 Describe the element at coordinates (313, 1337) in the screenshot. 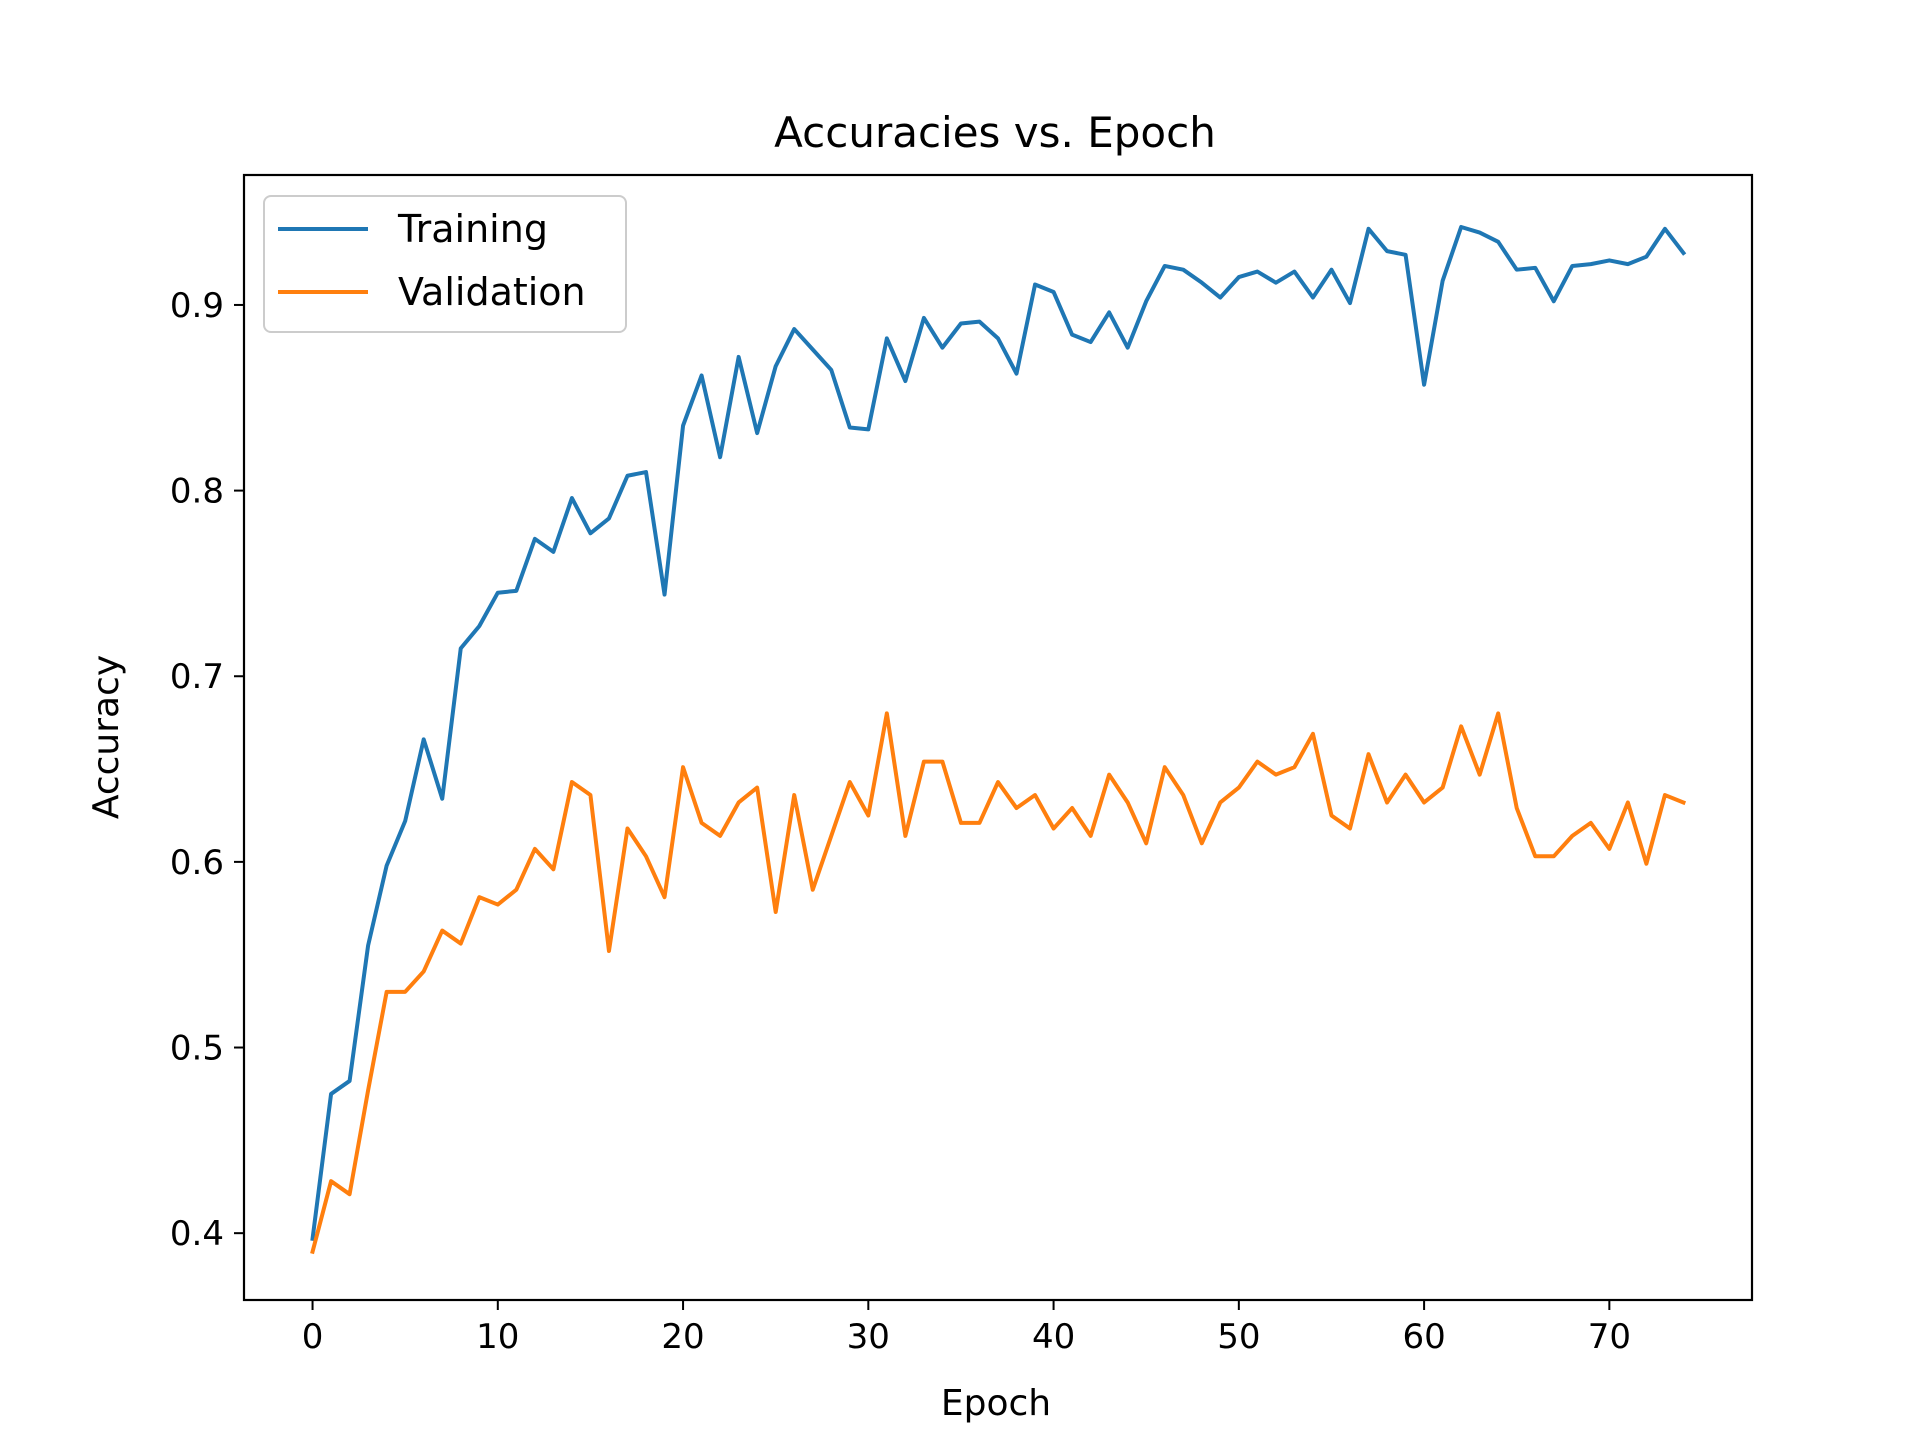

I see `x-tick-label: 0` at that location.